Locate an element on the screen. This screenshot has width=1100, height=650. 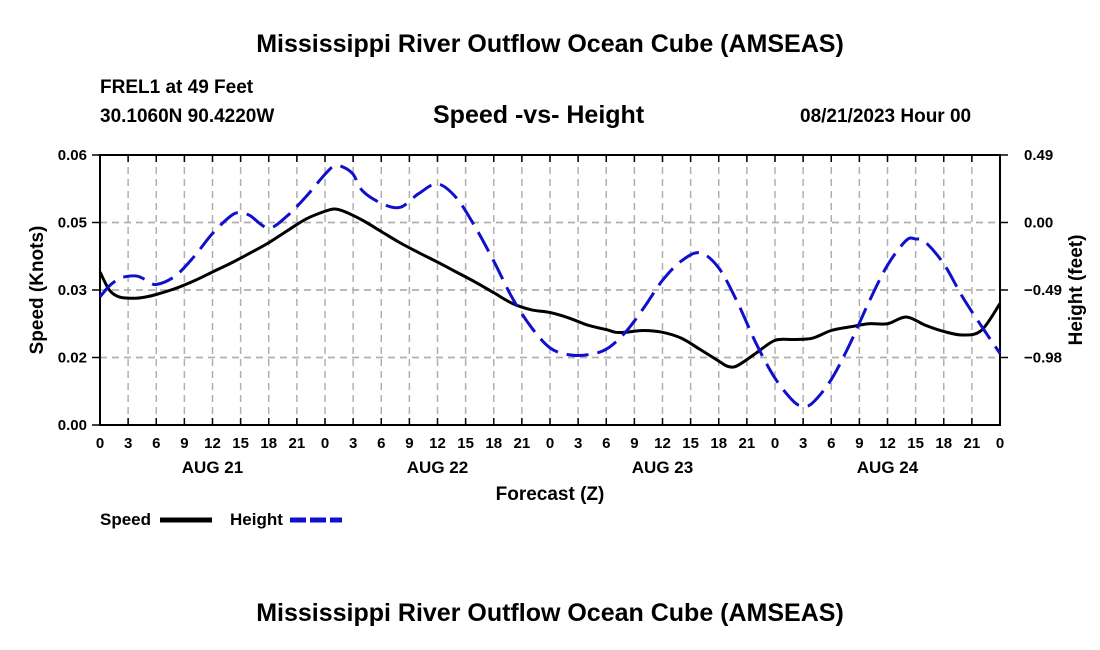
x-day-label: AUG 23 is located at coordinates (662, 467).